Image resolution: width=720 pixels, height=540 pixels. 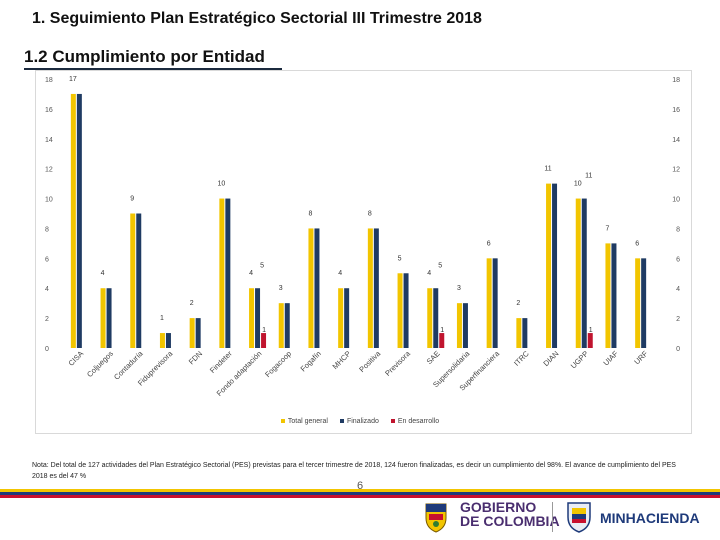 I want to click on legend-label-2: En desarrollo, so click(x=418, y=421).